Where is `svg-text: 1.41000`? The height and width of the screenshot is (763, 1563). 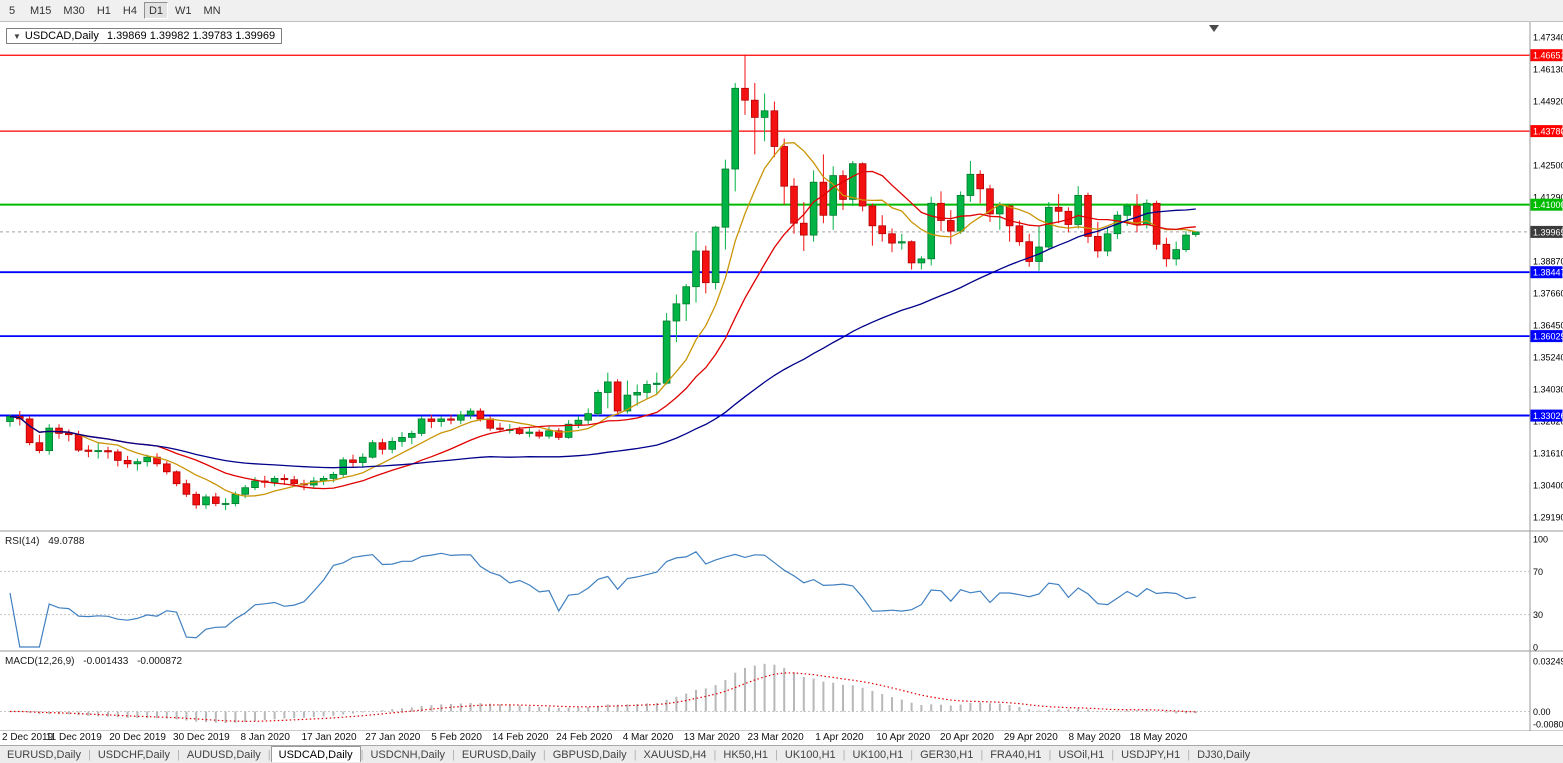 svg-text: 1.41000 is located at coordinates (1548, 205).